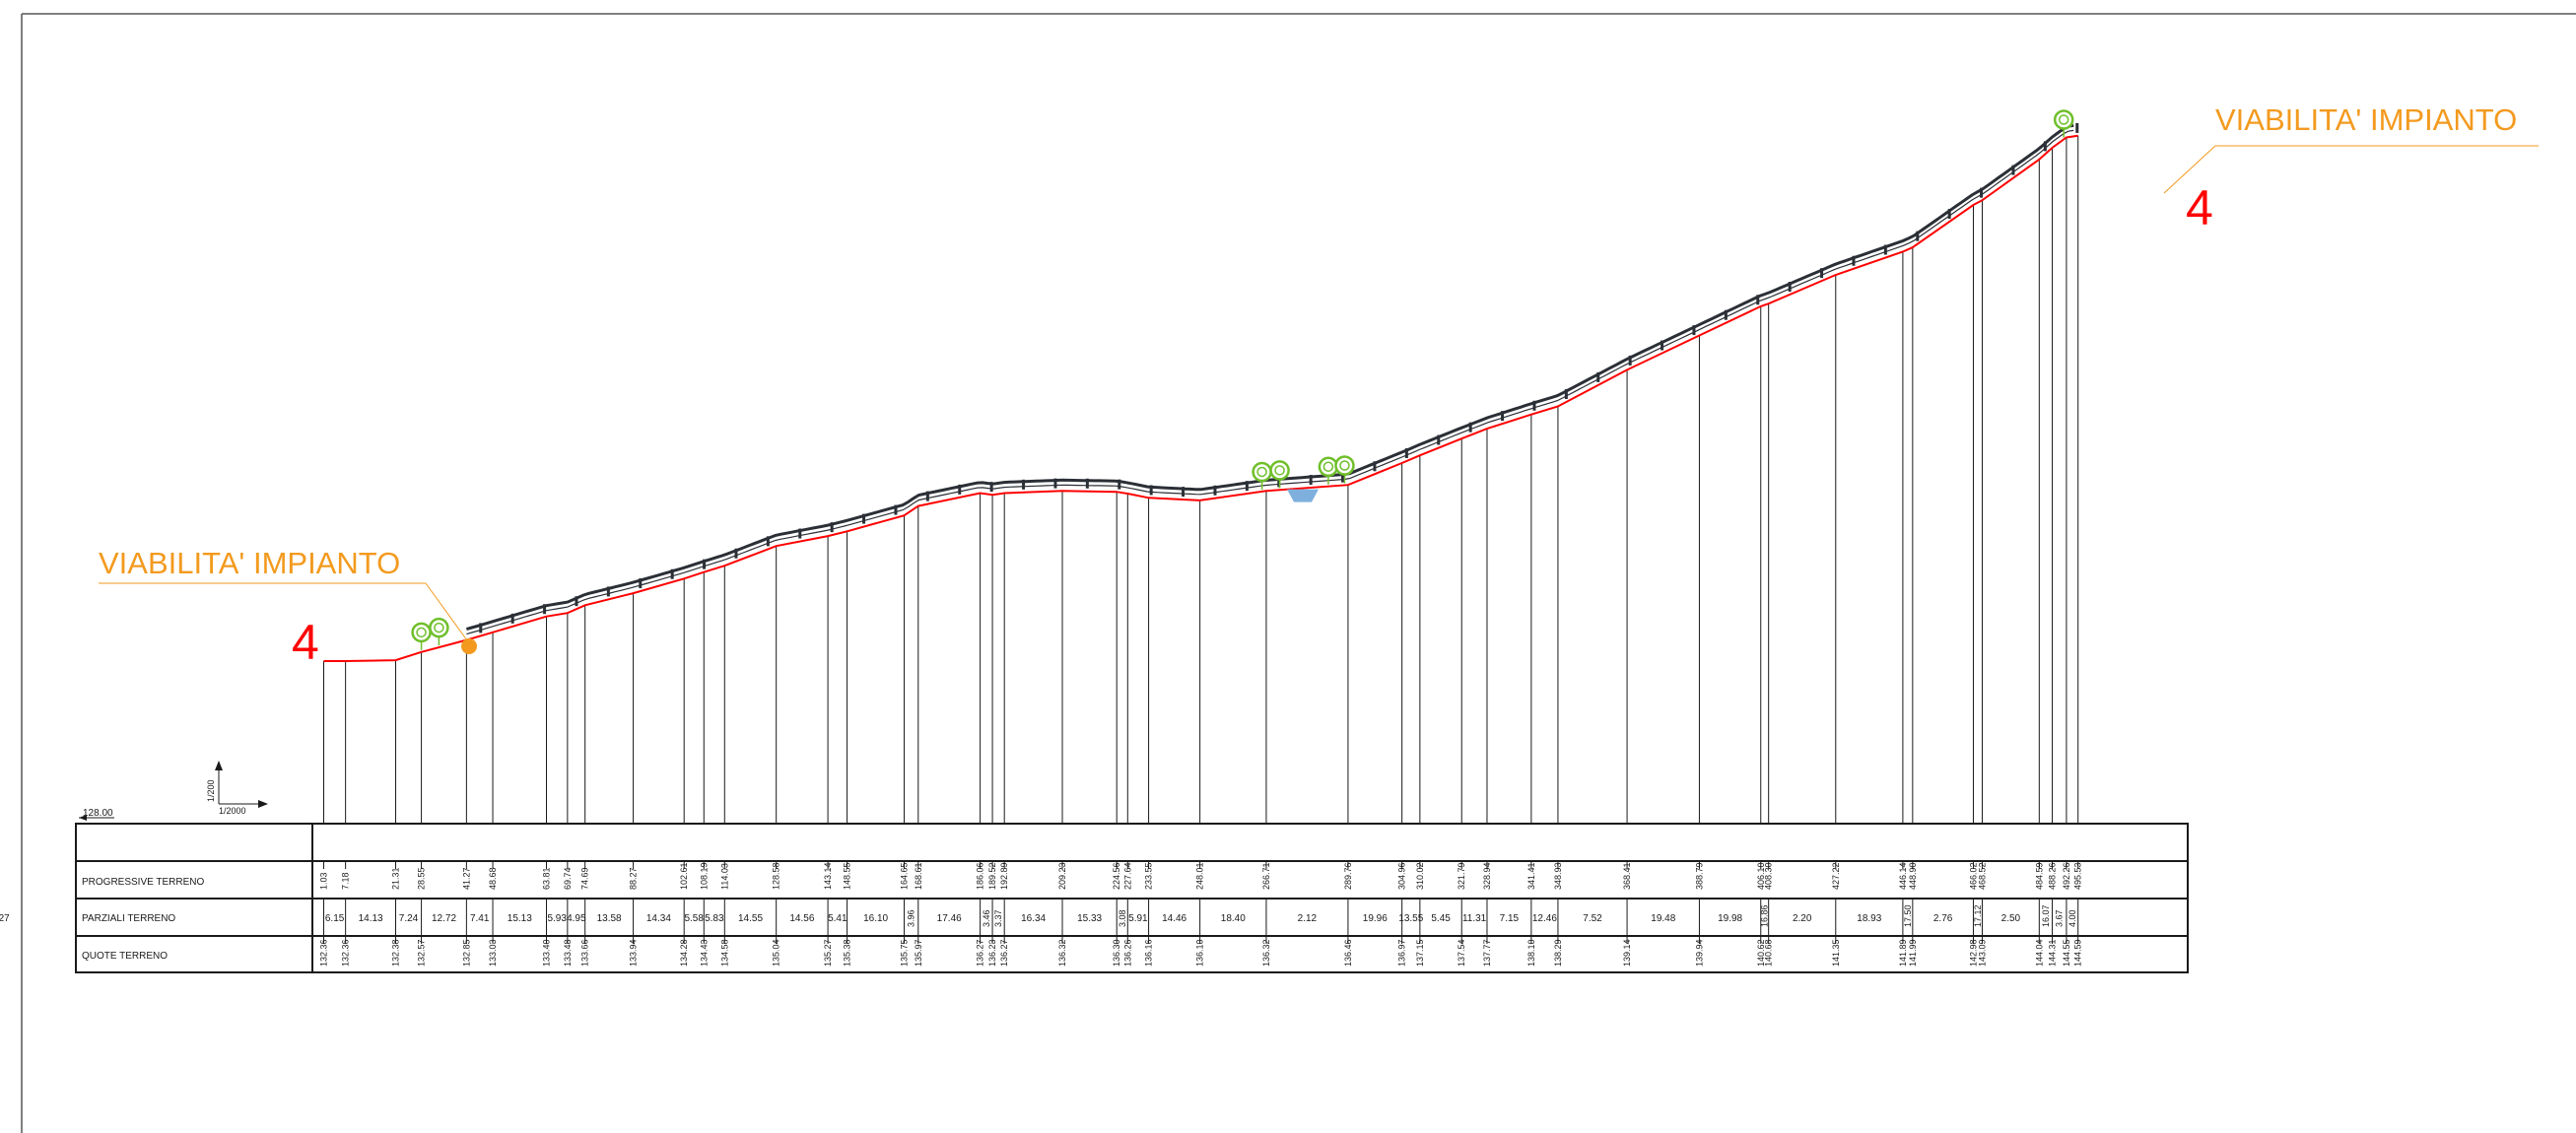 This screenshot has height=1133, width=2576. What do you see at coordinates (1348, 952) in the screenshot?
I see `quote-value: 136.46` at bounding box center [1348, 952].